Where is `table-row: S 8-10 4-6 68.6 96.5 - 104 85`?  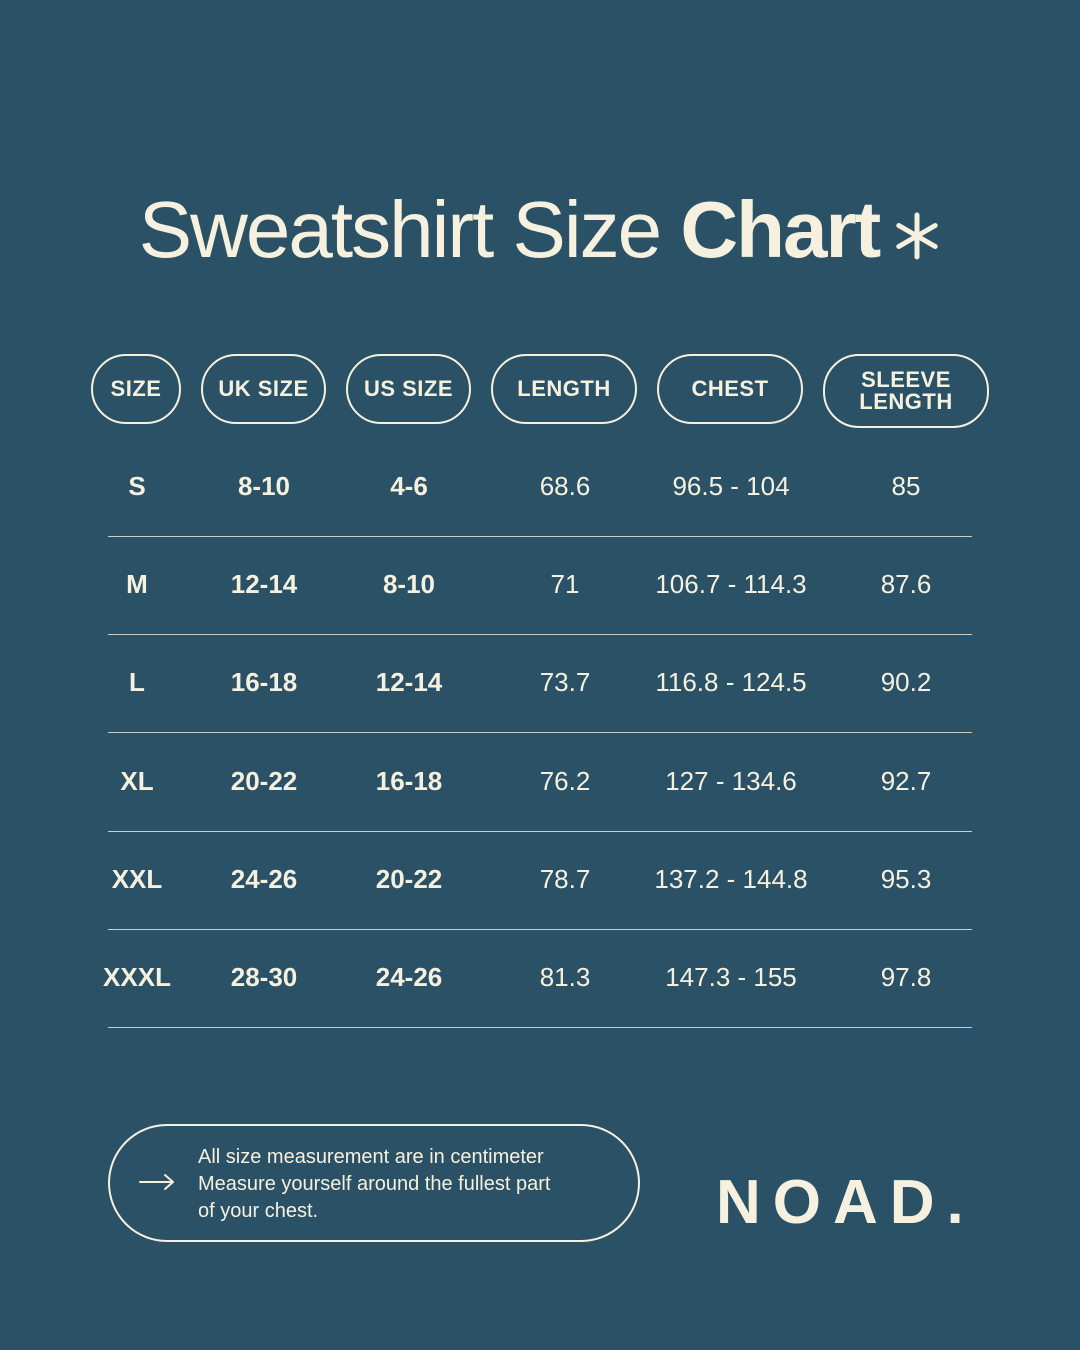
table-row: S 8-10 4-6 68.6 96.5 - 104 85 is located at coordinates (540, 486).